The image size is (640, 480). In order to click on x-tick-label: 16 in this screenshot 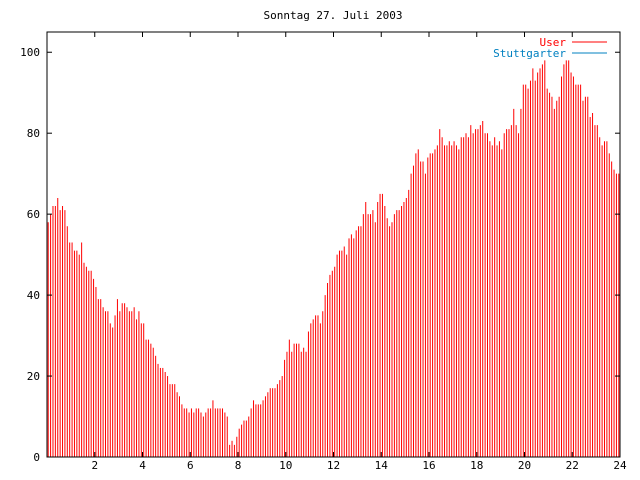, I will do `click(428, 465)`.